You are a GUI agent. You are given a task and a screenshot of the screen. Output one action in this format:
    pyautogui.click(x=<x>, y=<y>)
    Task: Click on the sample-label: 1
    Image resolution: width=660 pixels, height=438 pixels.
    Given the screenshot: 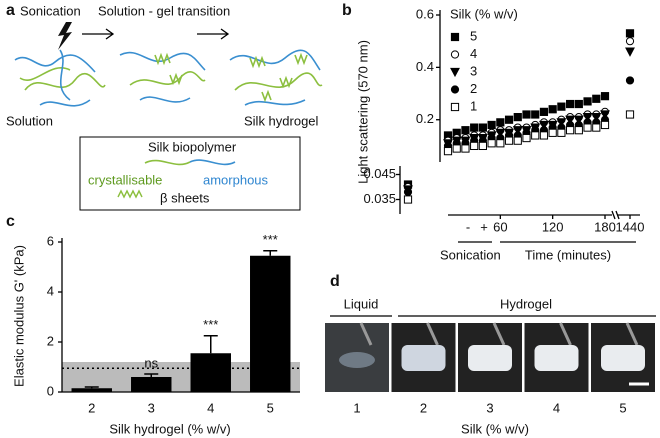 What is the action you would take?
    pyautogui.click(x=356, y=407)
    